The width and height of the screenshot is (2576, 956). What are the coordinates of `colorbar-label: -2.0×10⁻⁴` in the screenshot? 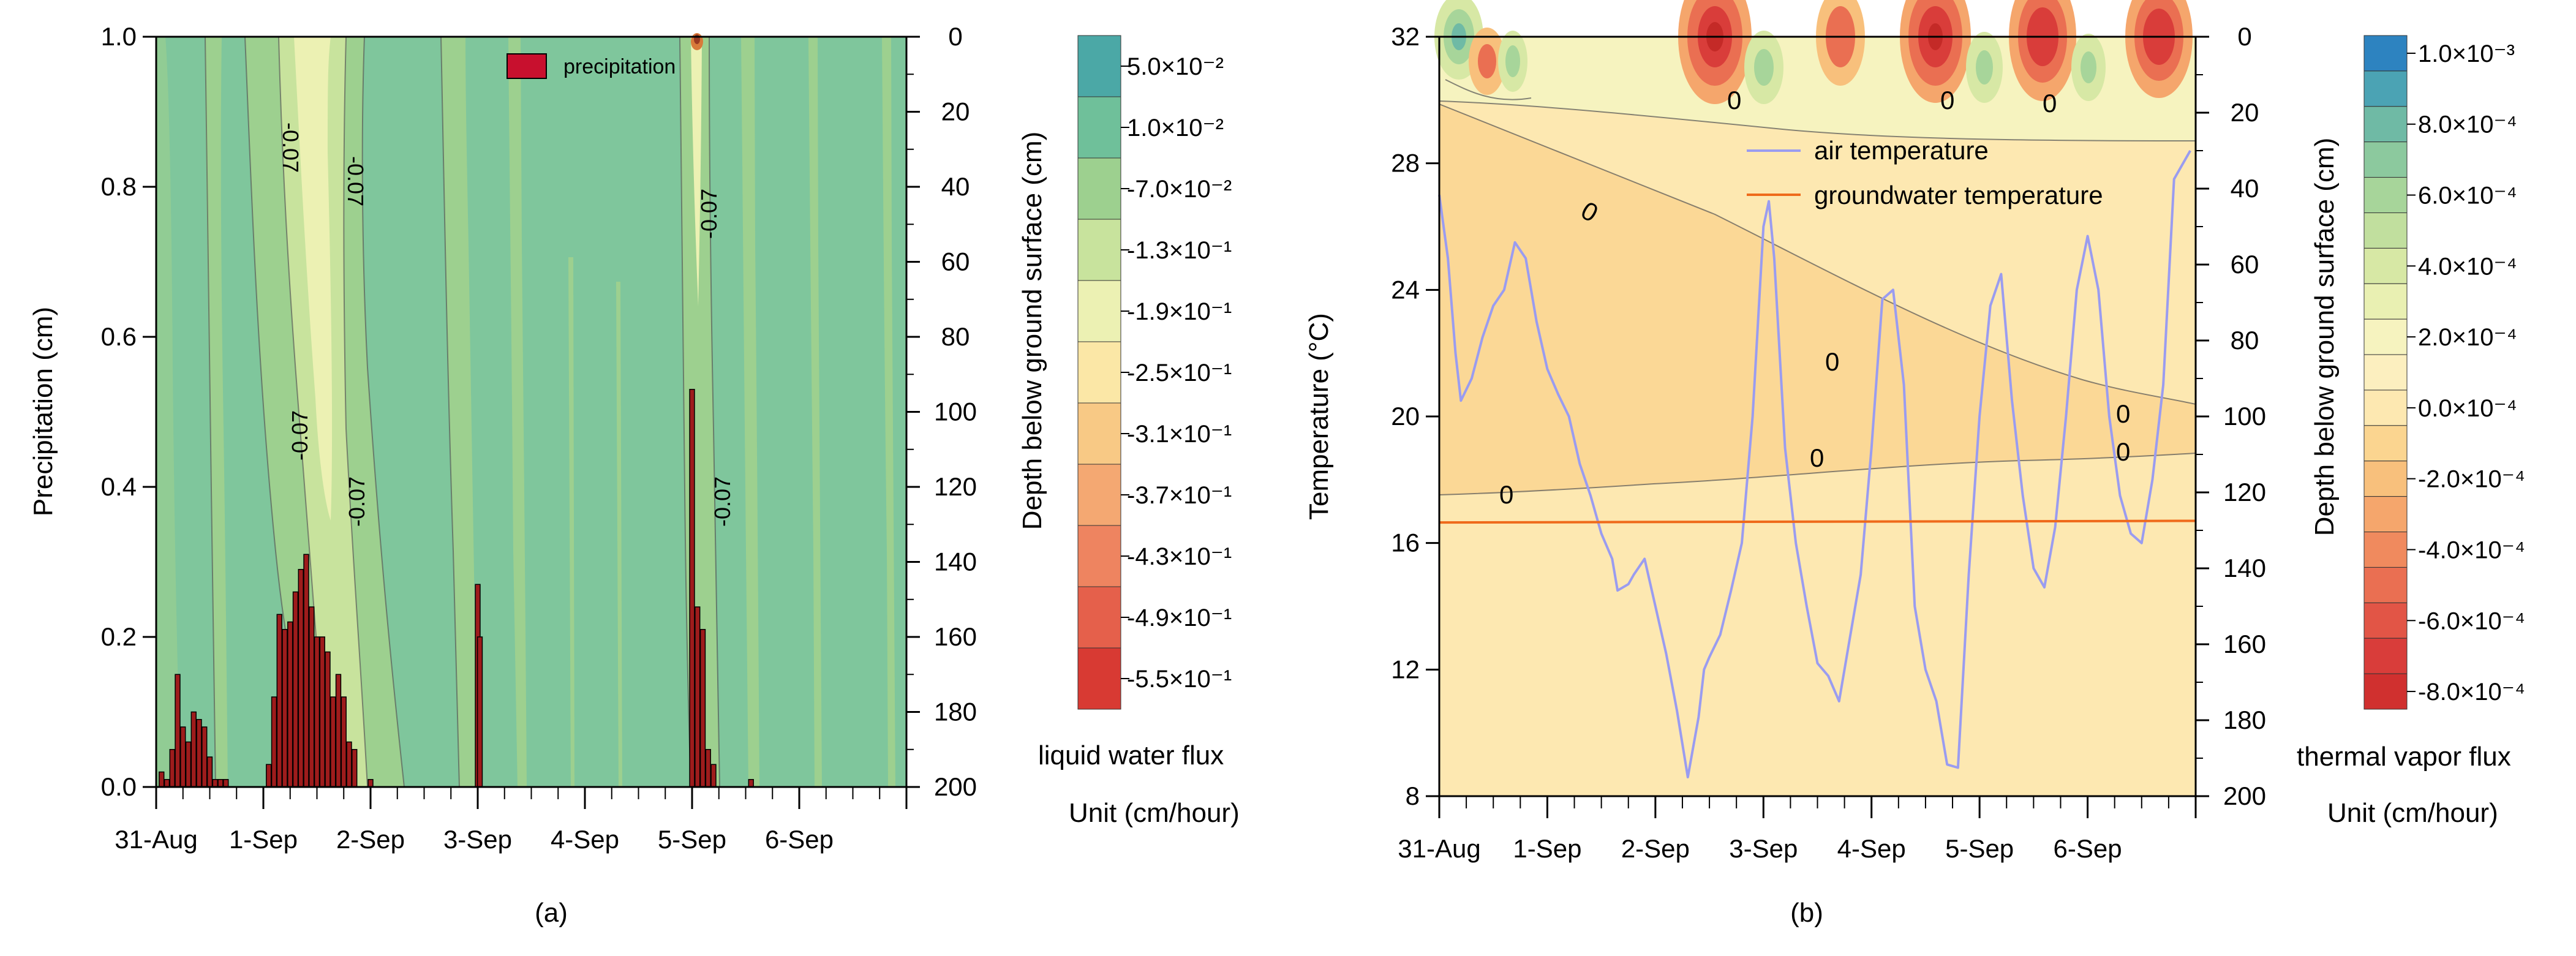 It's located at (2471, 479).